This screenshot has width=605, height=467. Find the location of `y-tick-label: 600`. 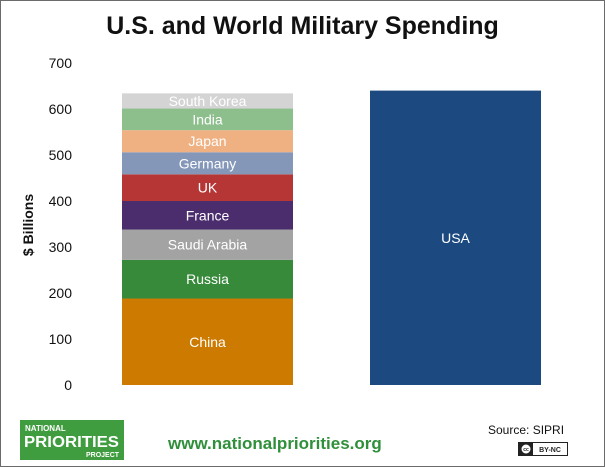

y-tick-label: 600 is located at coordinates (61, 109).